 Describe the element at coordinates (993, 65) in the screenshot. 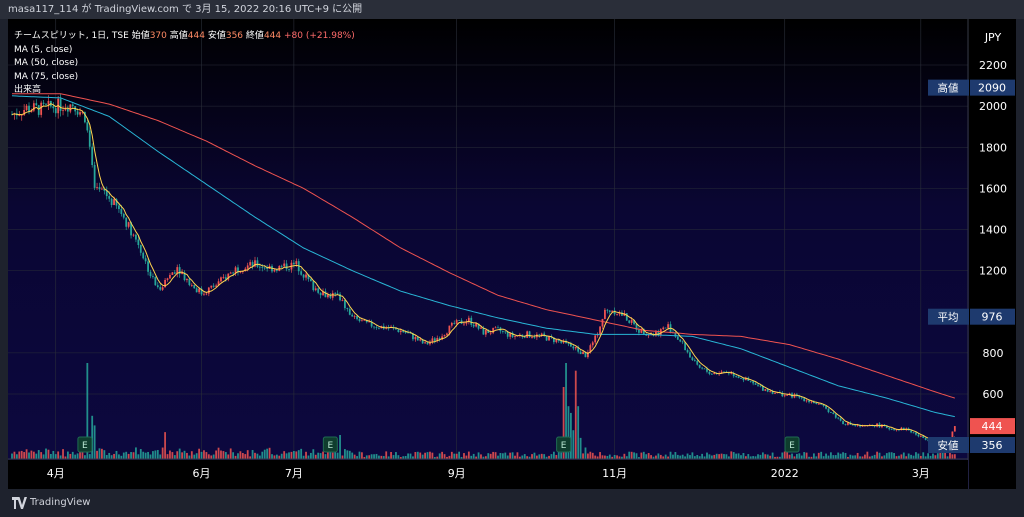

I see `y-tick-label: 2200` at that location.